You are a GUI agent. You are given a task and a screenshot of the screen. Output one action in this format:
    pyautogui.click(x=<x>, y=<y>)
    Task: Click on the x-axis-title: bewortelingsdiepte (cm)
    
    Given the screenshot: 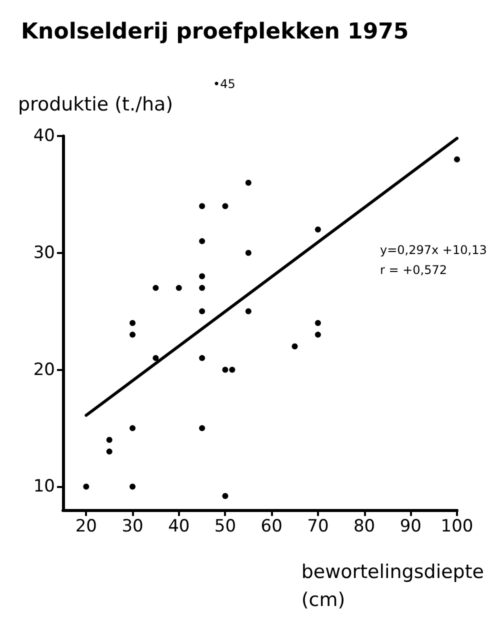 What is the action you would take?
    pyautogui.click(x=392, y=586)
    